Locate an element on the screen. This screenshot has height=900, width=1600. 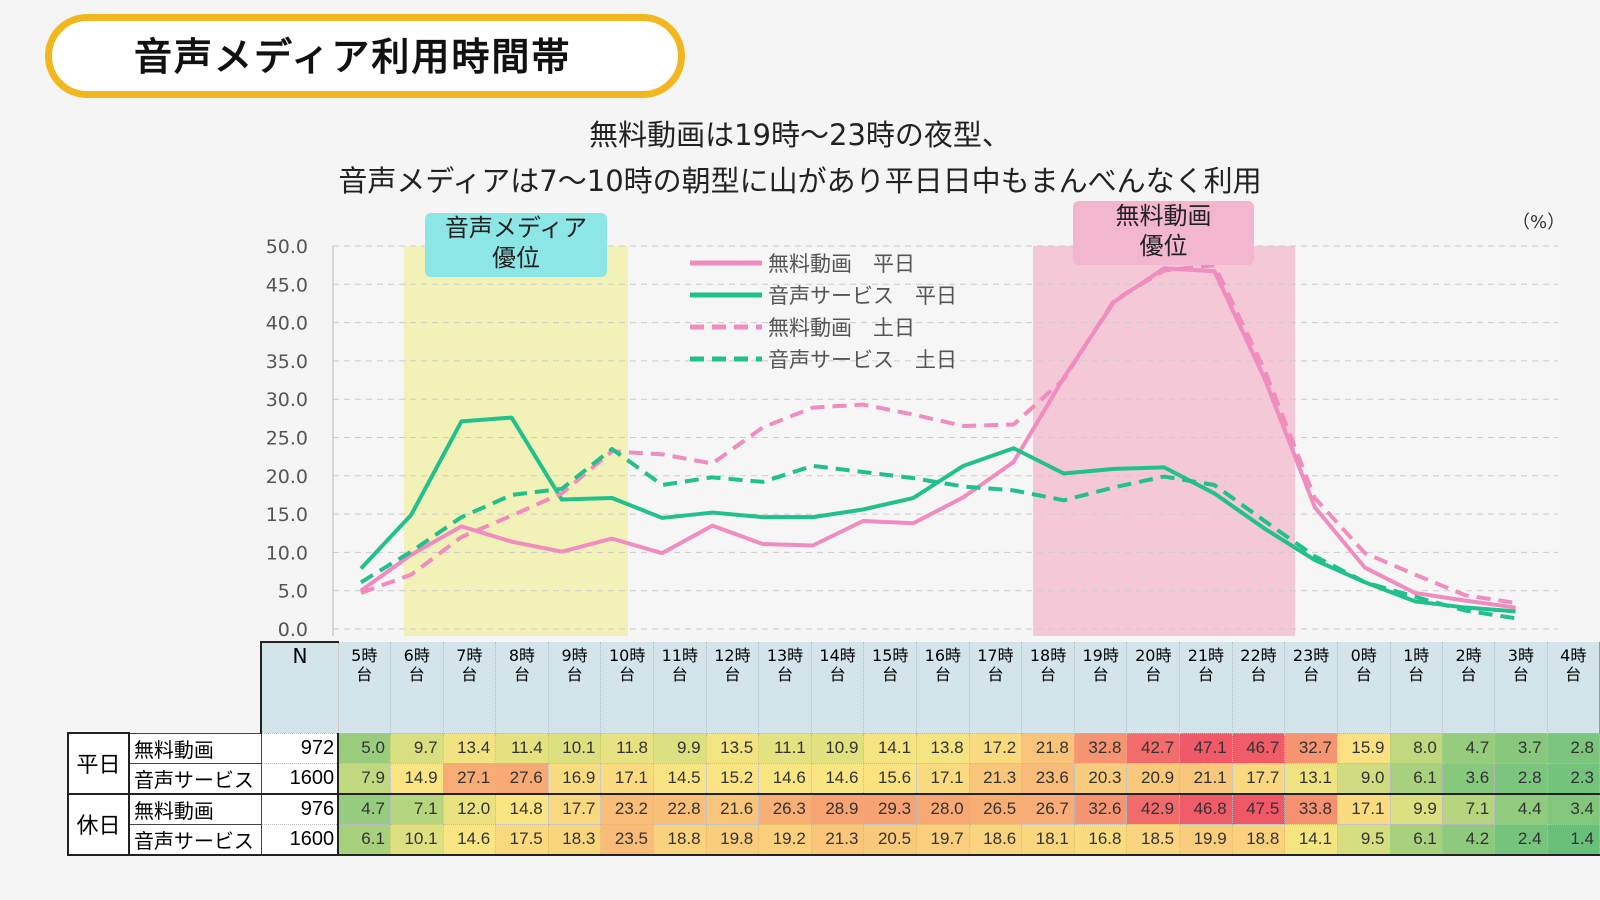
subtitle-line-1: 無料動画は19時～23時の夜型、 is located at coordinates (800, 135).